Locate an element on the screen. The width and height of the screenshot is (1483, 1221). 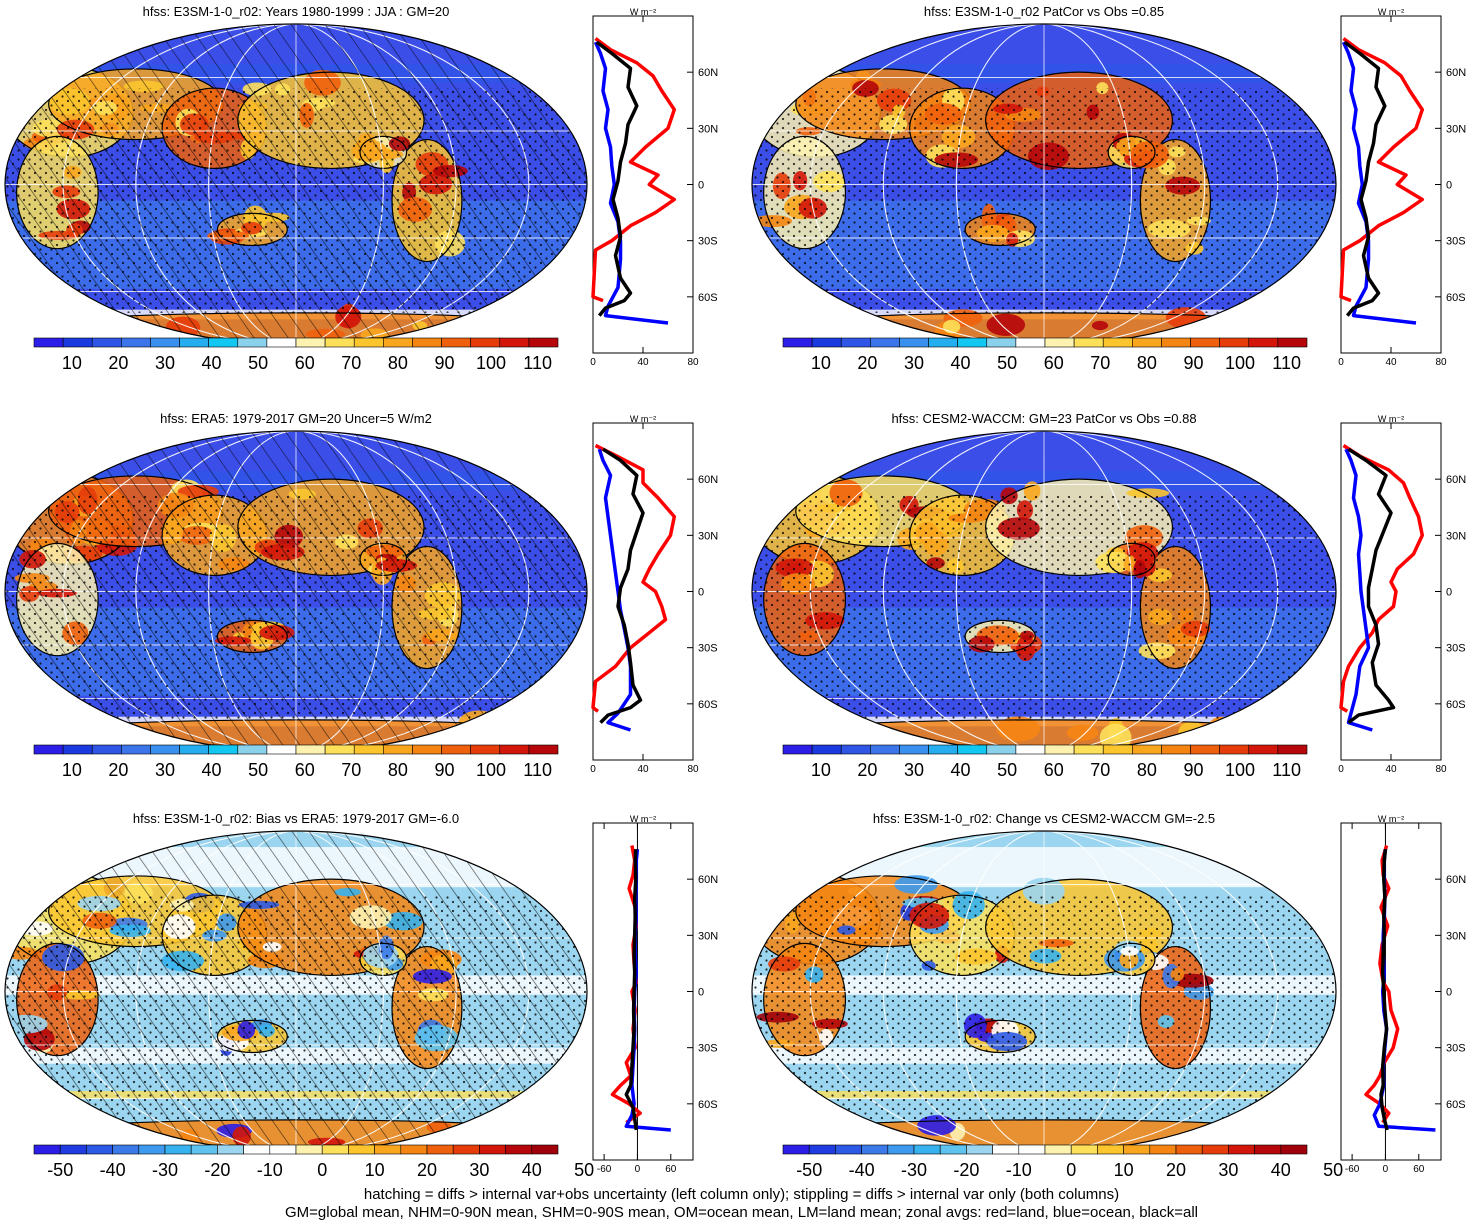
map-field is located at coordinates (296, 184).